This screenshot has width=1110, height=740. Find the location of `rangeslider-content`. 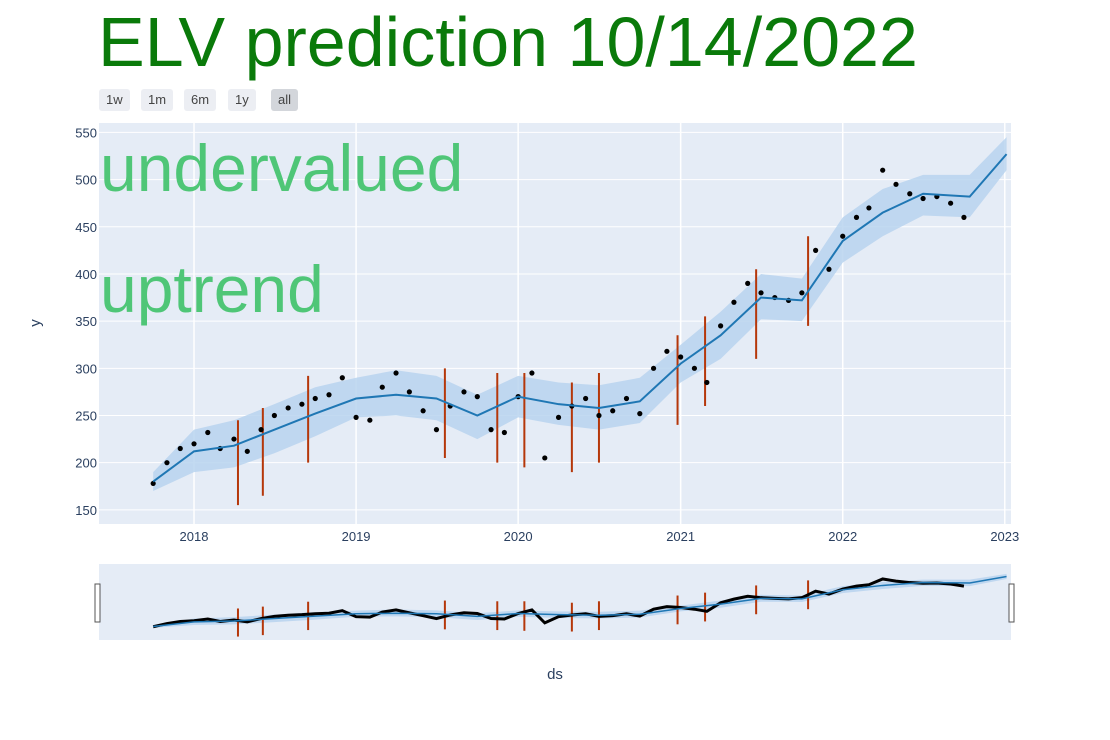

rangeslider-content is located at coordinates (579, 605).